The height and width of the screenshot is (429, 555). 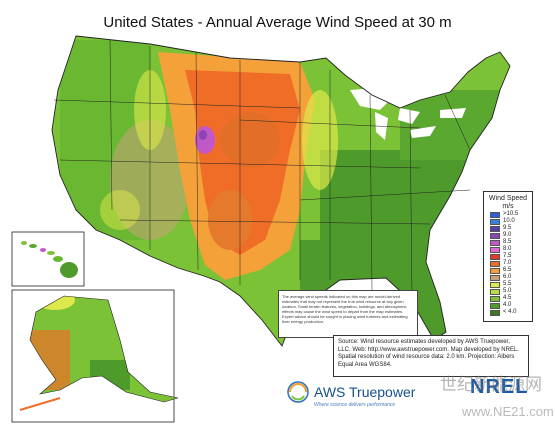 I want to click on legend-label: 10.0, so click(x=509, y=221).